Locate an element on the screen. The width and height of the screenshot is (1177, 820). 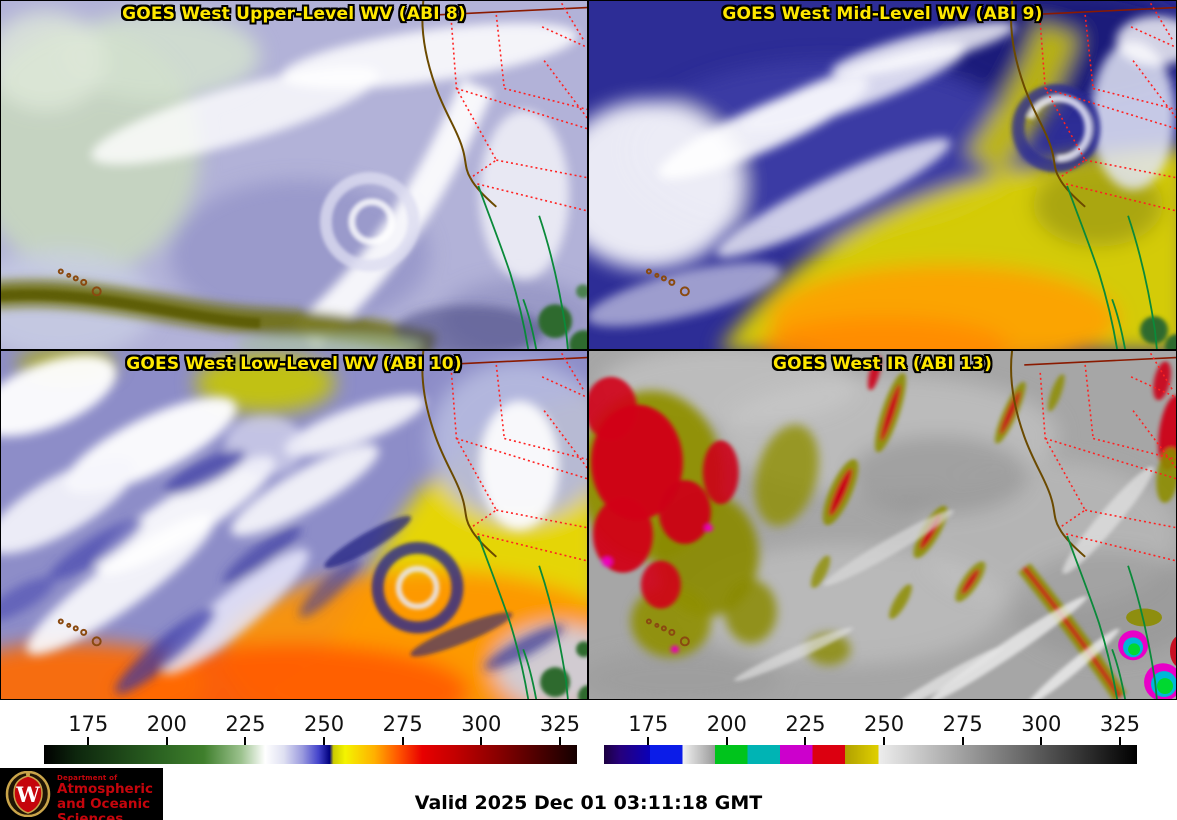
cold-top-red-cores is located at coordinates (664, 515).